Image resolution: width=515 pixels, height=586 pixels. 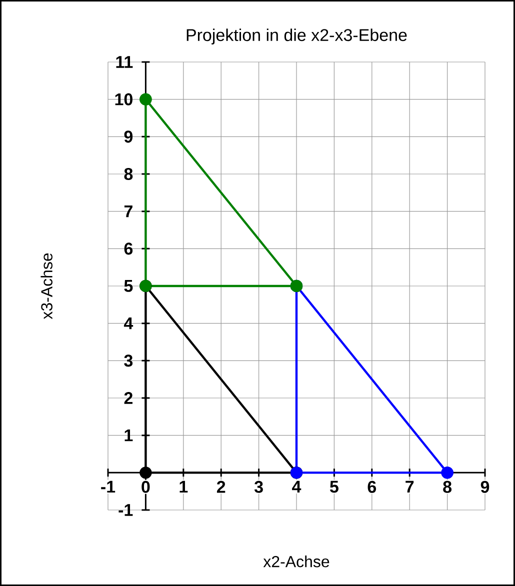 What do you see at coordinates (372, 486) in the screenshot?
I see `x-tick-label: 6` at bounding box center [372, 486].